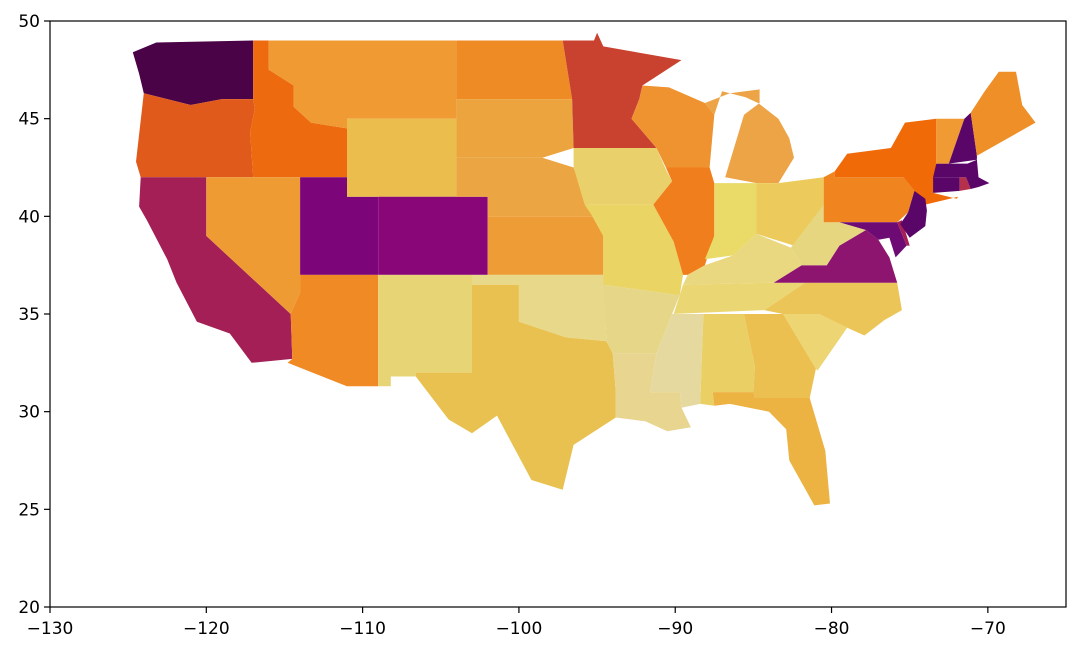 The image size is (1080, 653). Describe the element at coordinates (402, 157) in the screenshot. I see `state-wyoming` at that location.